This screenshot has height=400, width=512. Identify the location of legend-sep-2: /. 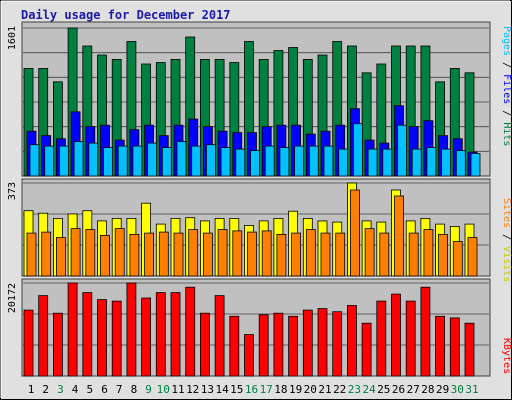
(506, 113).